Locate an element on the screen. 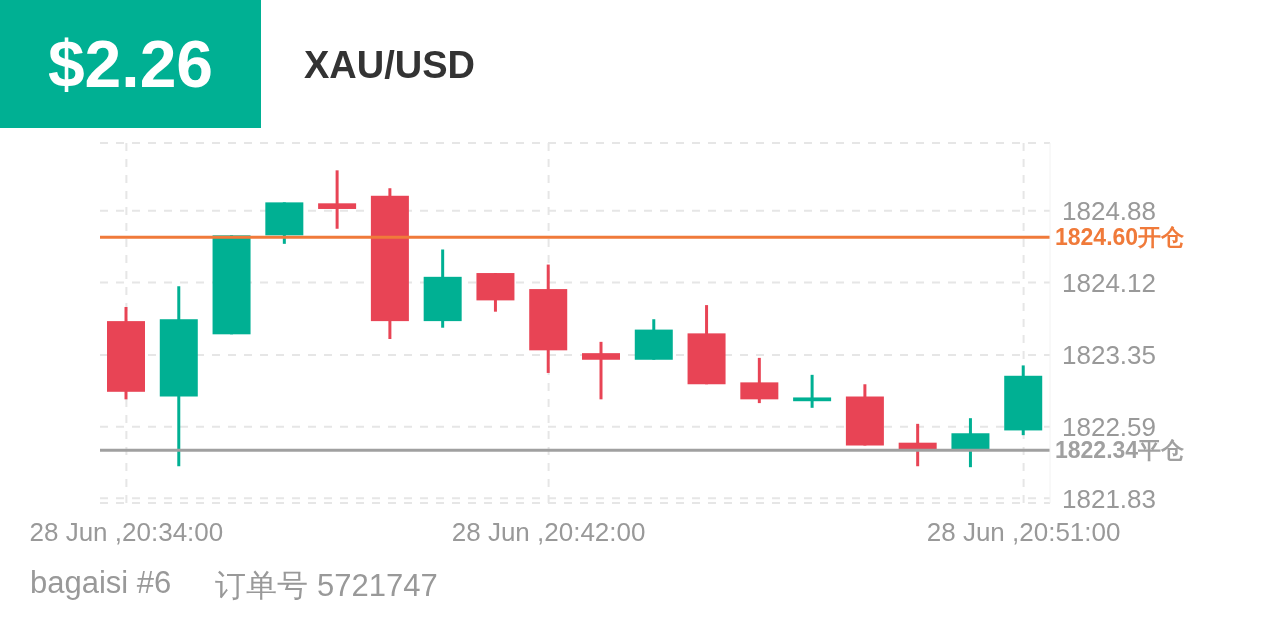 This screenshot has height=633, width=1266. chart-subtitle: XAU/USD is located at coordinates (390, 65).